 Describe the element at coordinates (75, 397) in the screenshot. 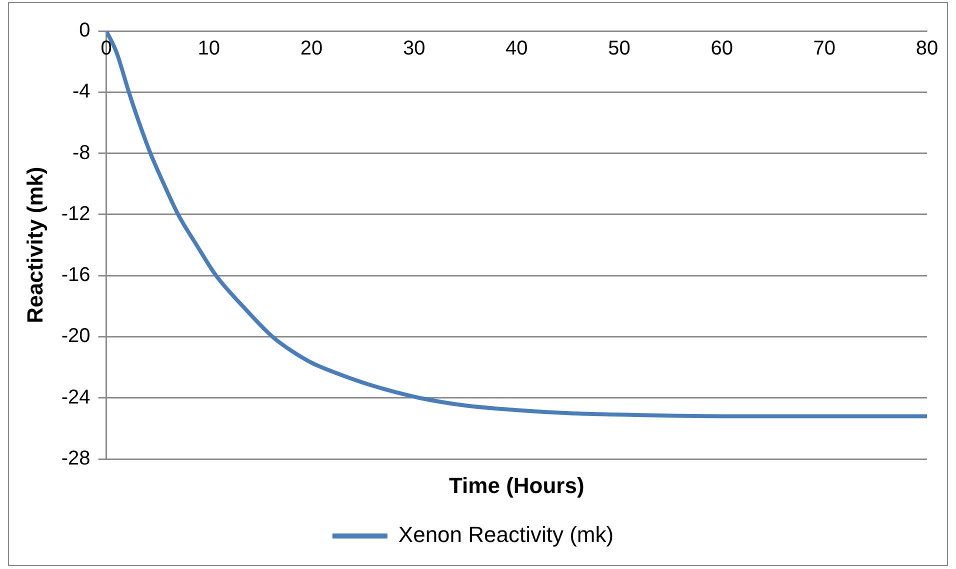

I see `y-tick-label: -24` at that location.